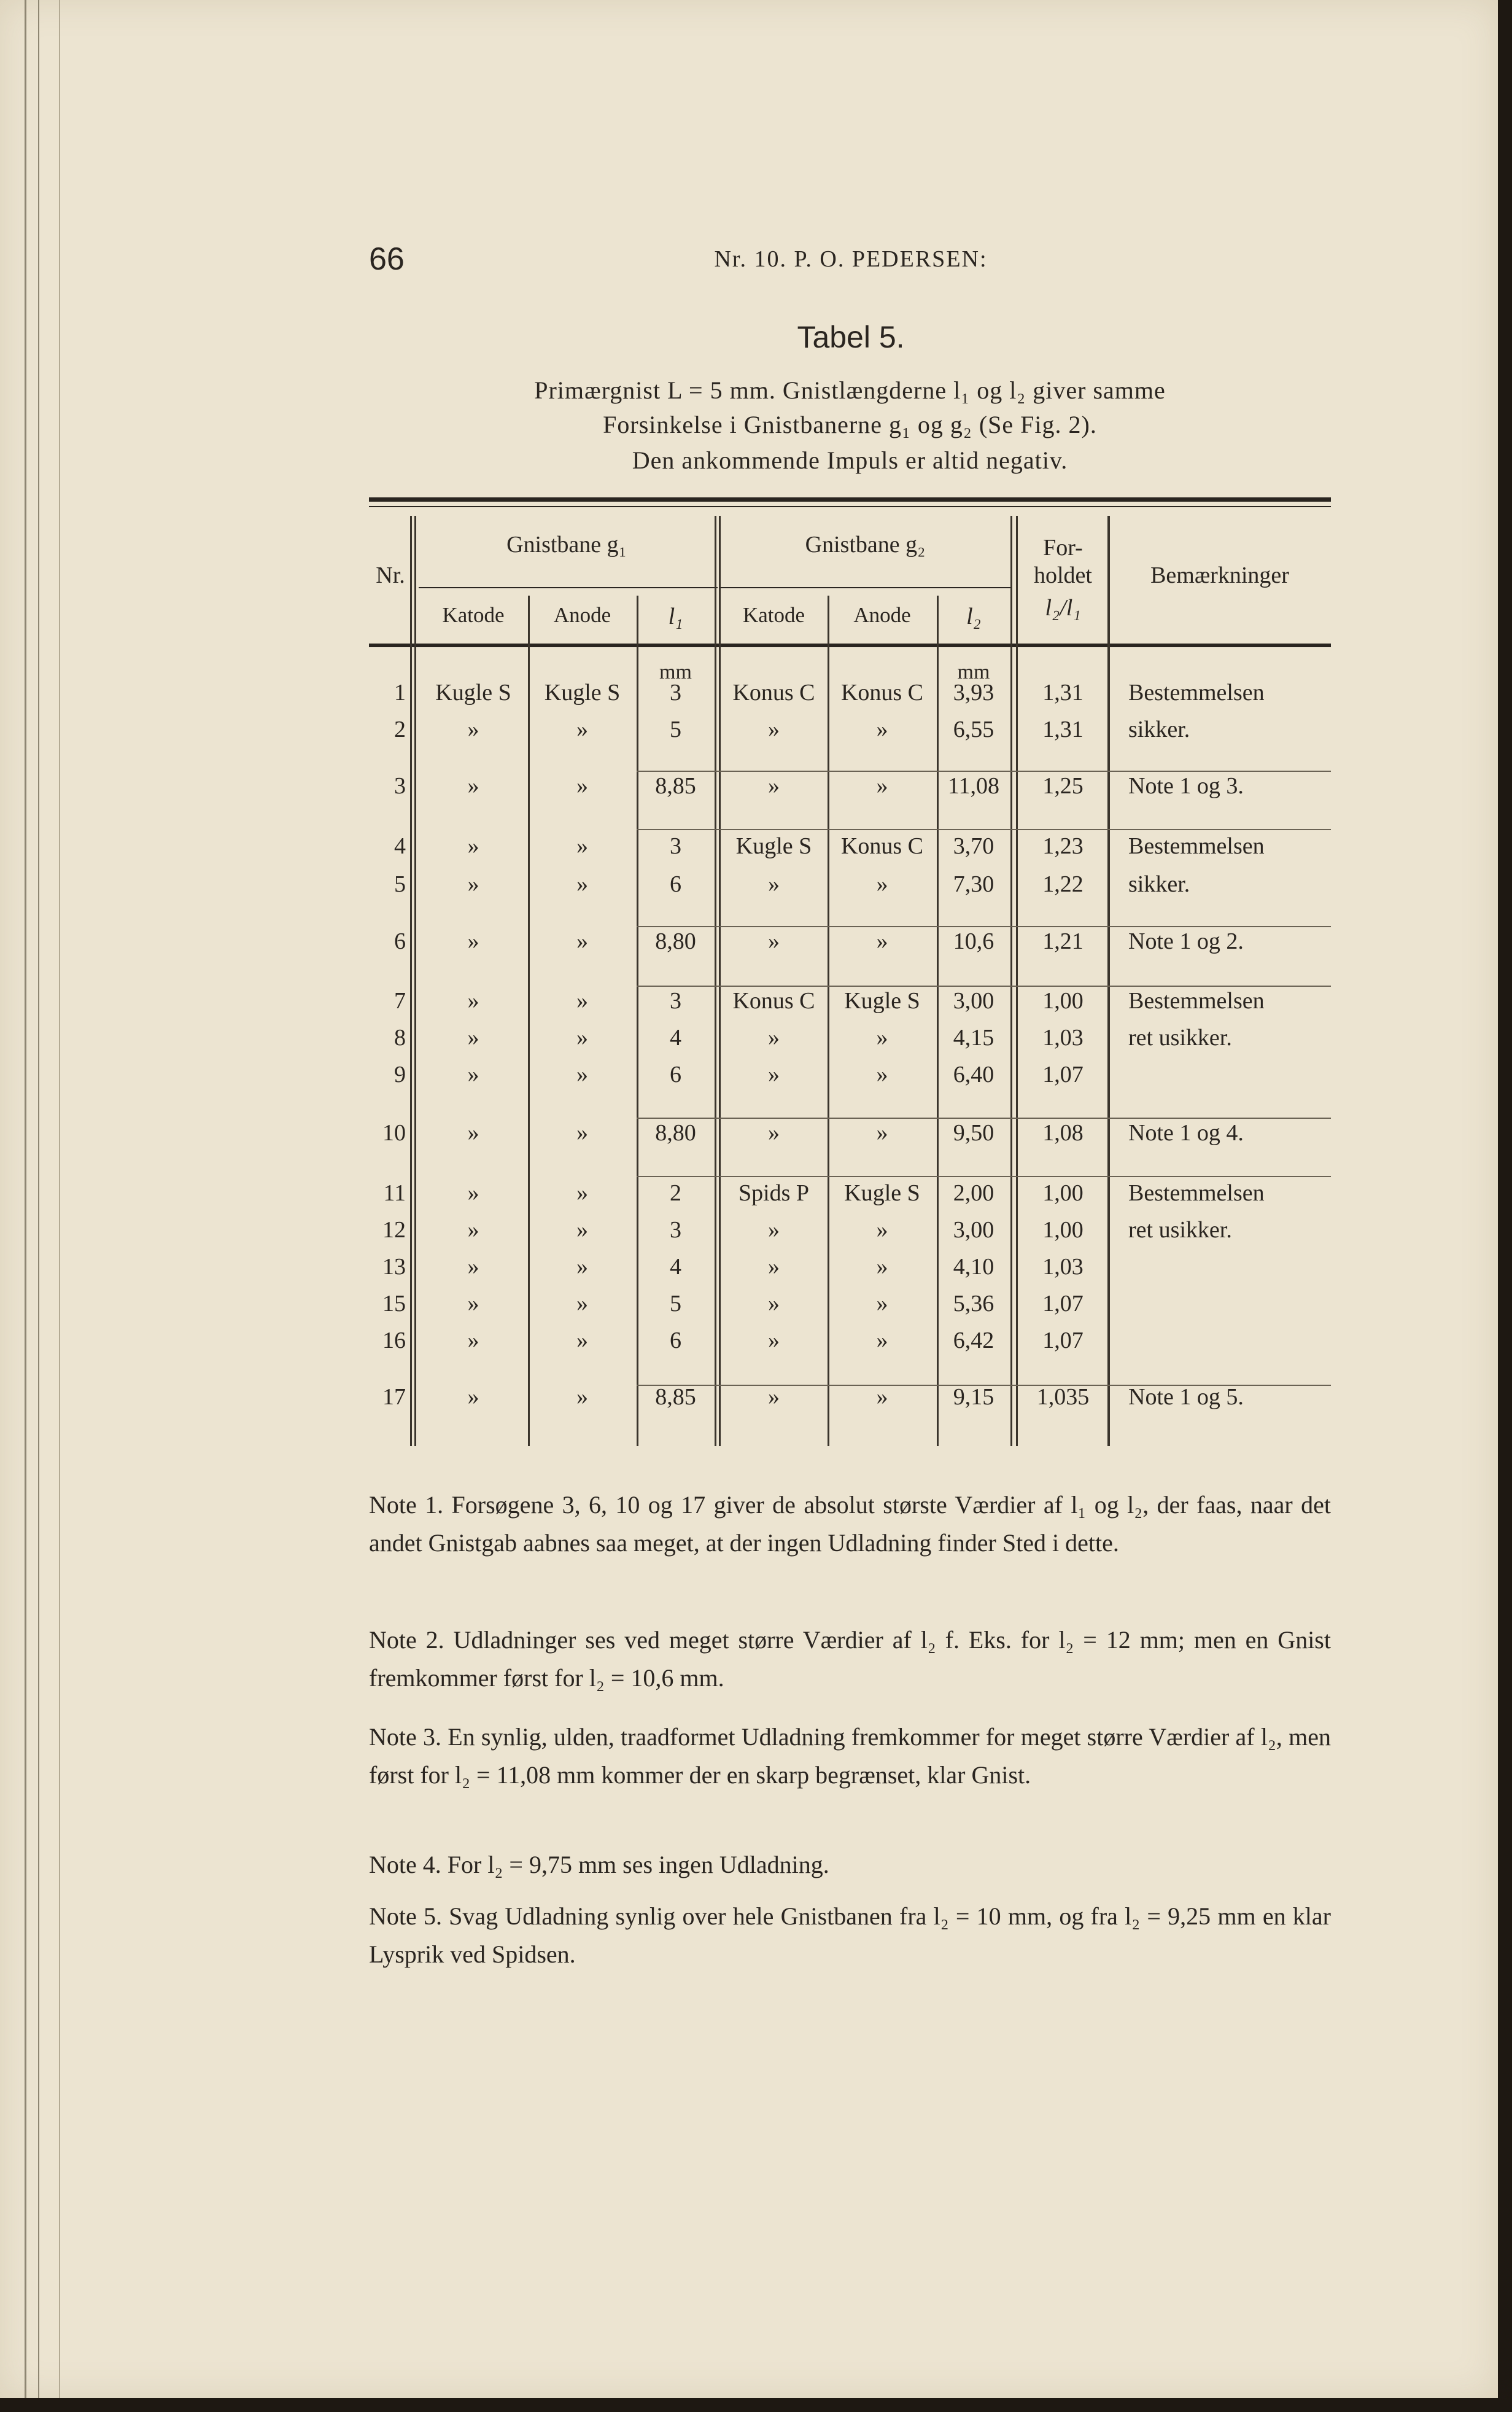  I want to click on cell-l1: 2, so click(675, 1193).